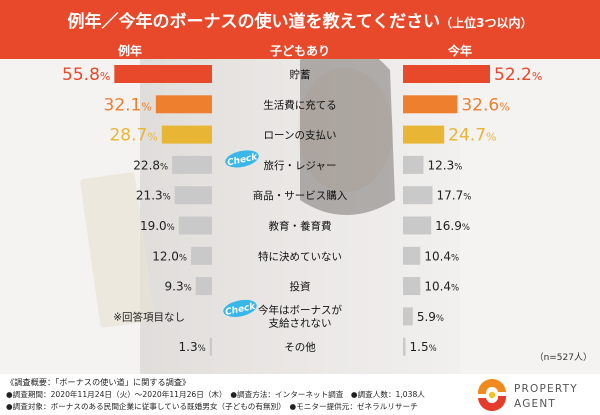  Describe the element at coordinates (485, 105) in the screenshot. I see `value-label-right: 32.6%` at that location.